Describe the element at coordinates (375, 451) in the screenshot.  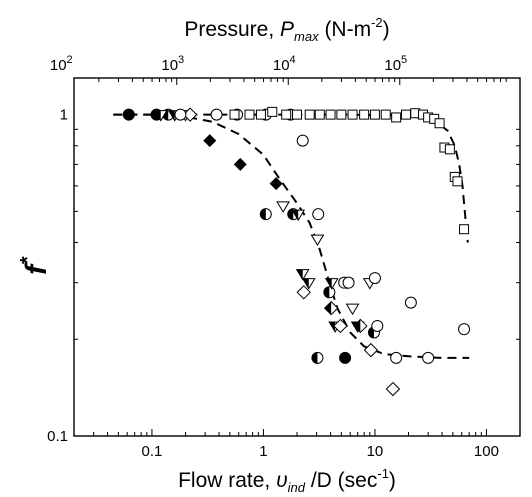
I see `x-tick-label: 10` at that location.